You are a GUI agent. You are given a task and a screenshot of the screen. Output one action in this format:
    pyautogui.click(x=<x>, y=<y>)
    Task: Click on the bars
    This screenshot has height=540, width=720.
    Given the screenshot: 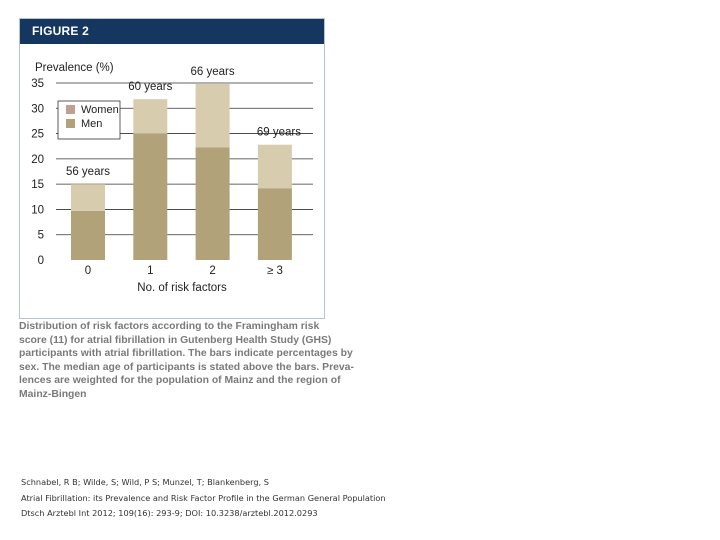 What is the action you would take?
    pyautogui.click(x=181, y=172)
    